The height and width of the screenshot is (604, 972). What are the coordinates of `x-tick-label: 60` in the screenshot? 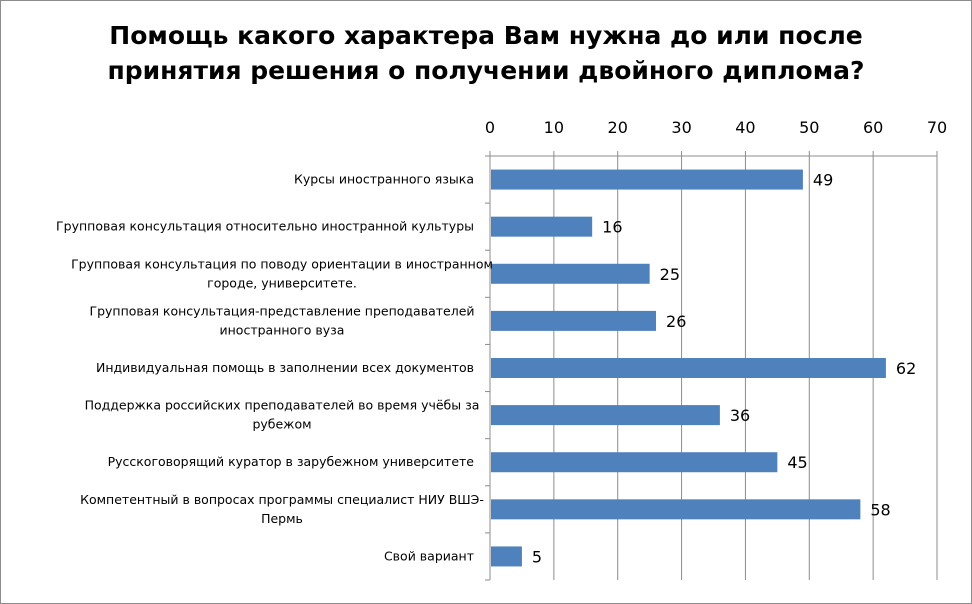 It's located at (873, 127).